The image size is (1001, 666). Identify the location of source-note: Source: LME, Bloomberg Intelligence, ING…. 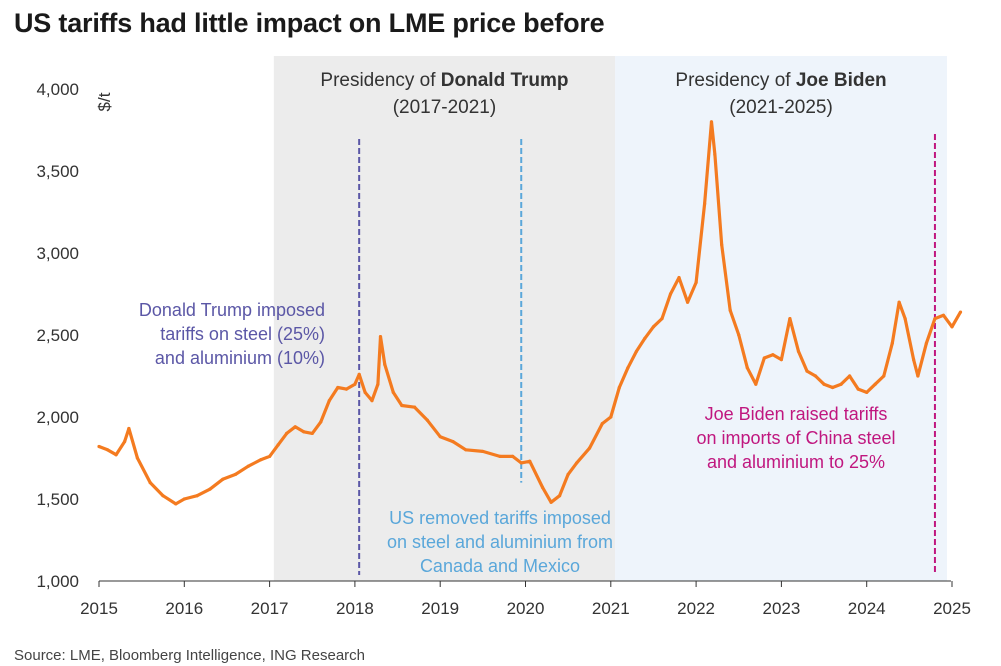
(189, 655).